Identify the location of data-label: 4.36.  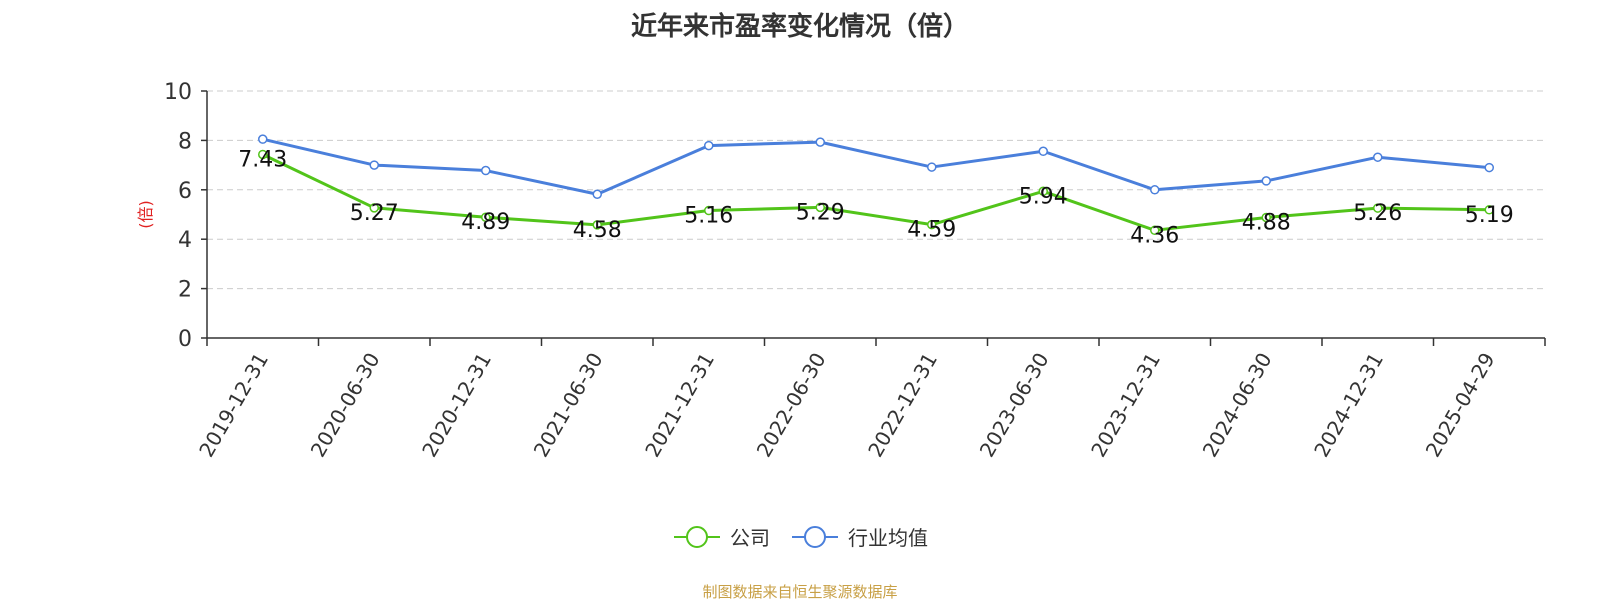
(1154, 235).